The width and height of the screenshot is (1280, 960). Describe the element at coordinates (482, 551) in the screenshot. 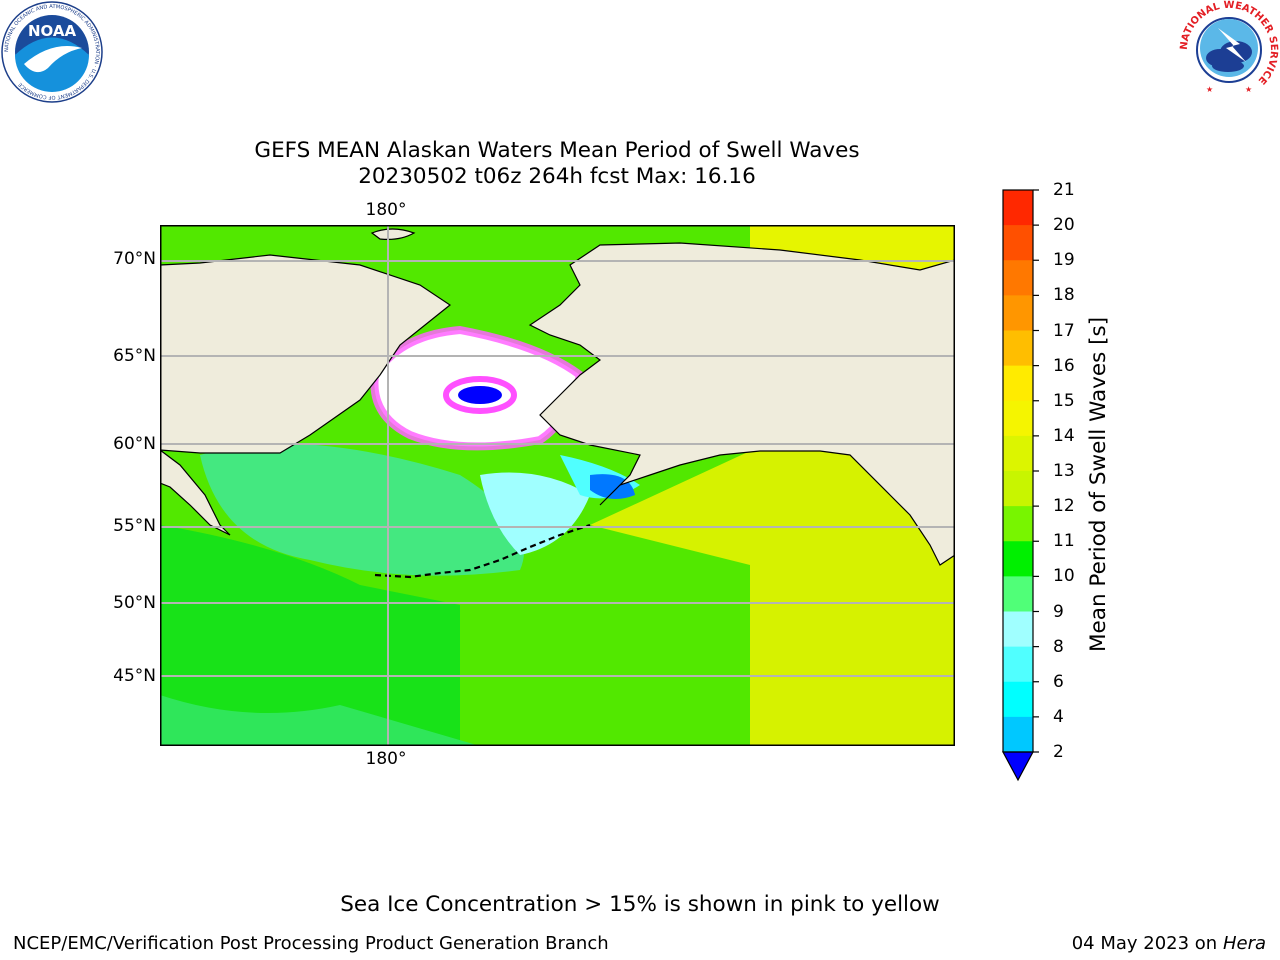

I see `aleutian-islands` at that location.